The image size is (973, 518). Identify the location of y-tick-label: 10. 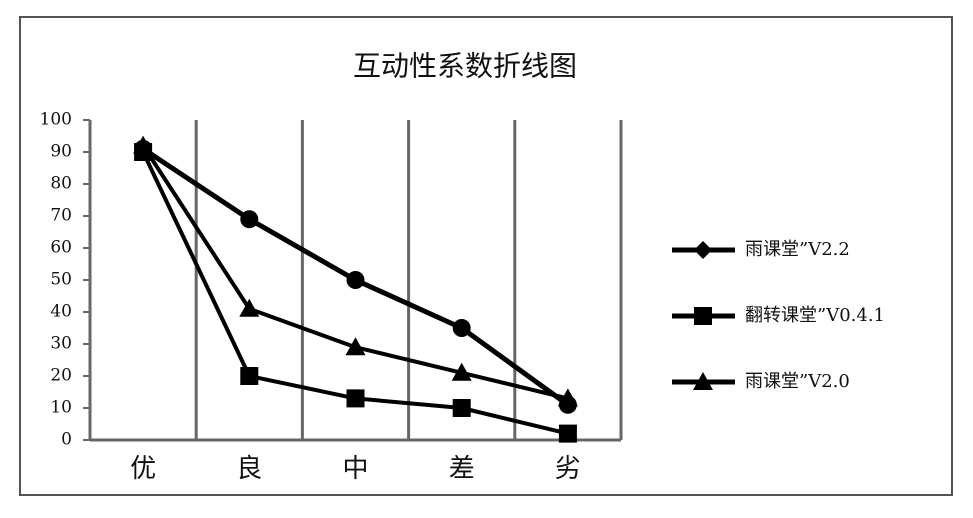
(61, 408).